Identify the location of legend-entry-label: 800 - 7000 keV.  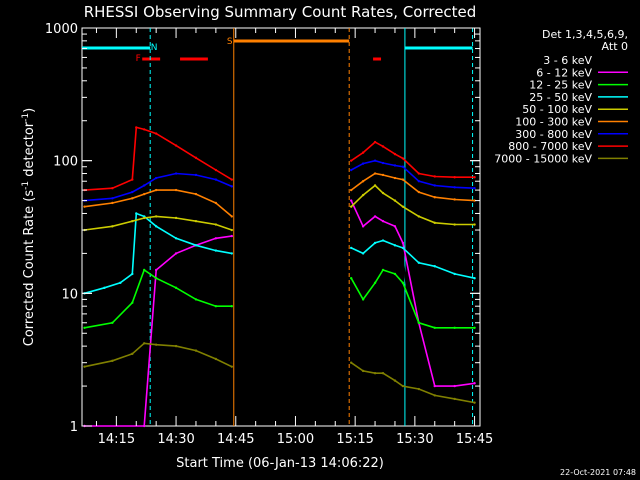
(550, 146).